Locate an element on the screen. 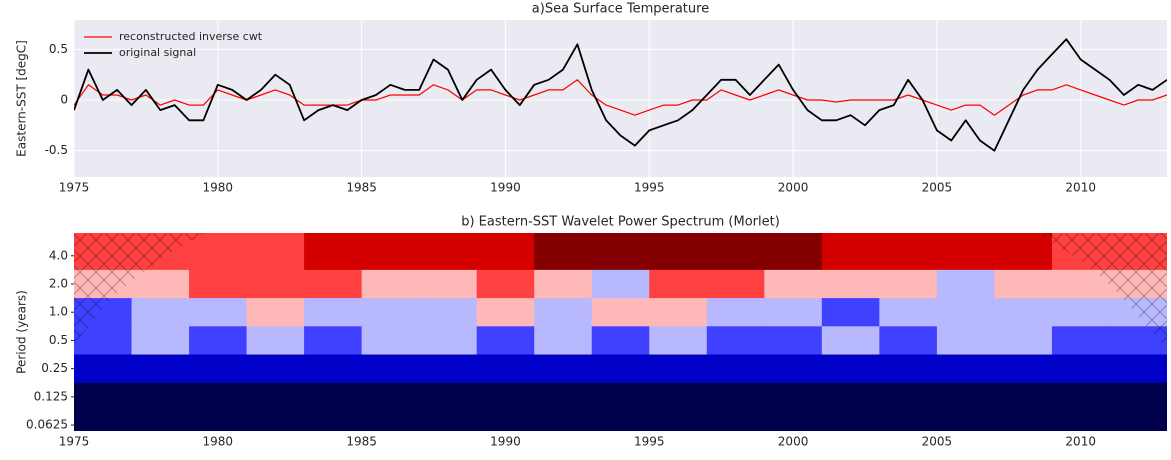 The height and width of the screenshot is (460, 1171). y-tick-label: 2.0 is located at coordinates (58, 283).